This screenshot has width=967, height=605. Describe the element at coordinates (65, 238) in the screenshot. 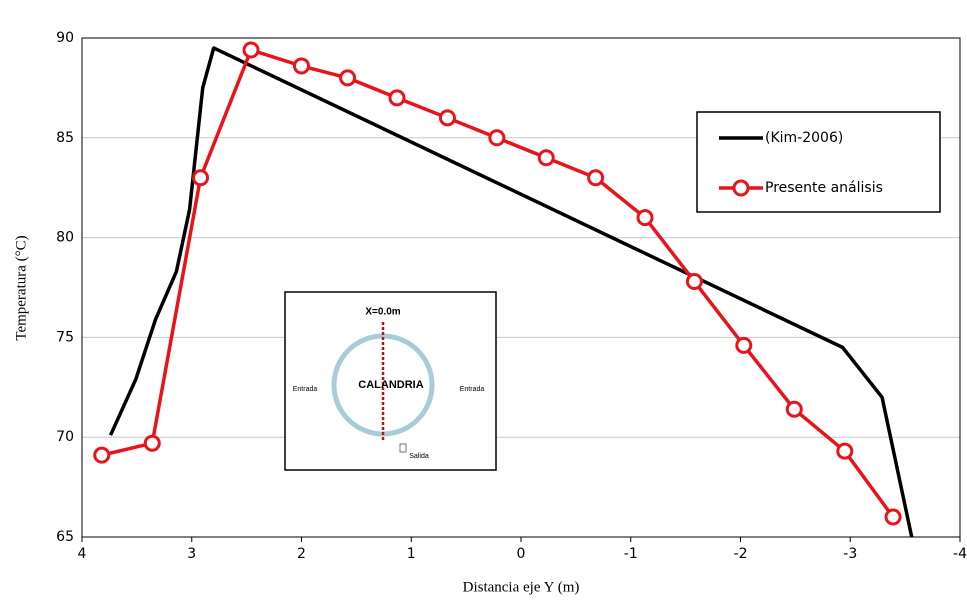

I see `y-tick-label: 80` at that location.